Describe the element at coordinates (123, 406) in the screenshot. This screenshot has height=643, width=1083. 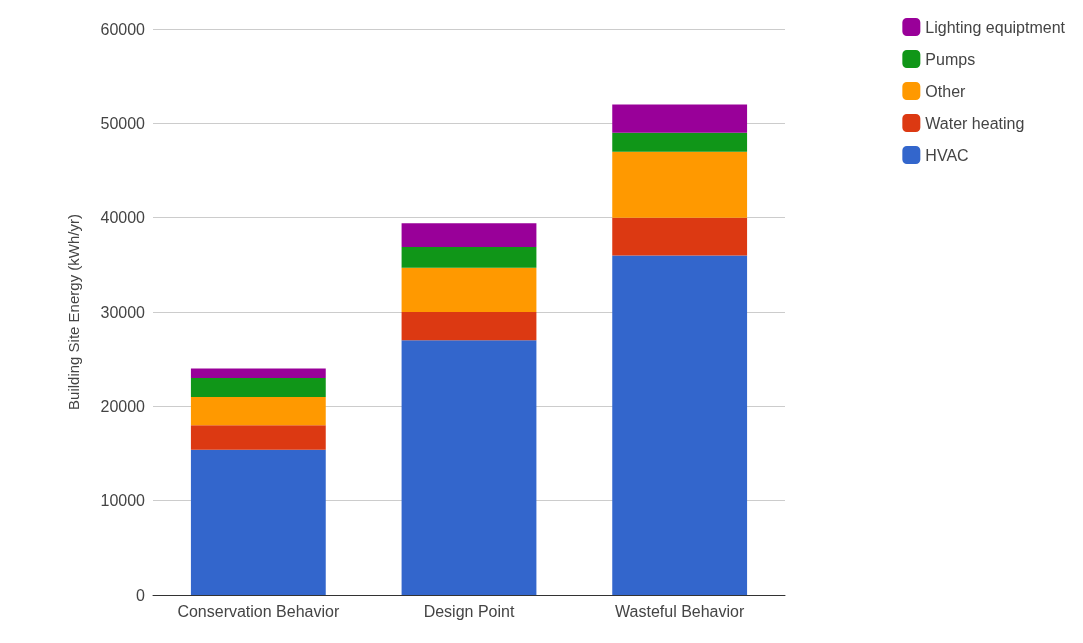
I see `y-tick-label: 20000` at that location.